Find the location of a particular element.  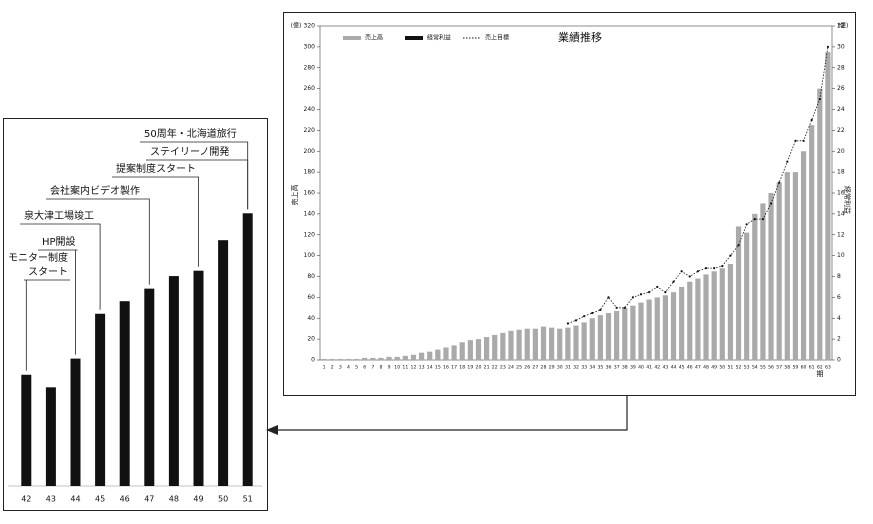

y2-tick-label: 12 is located at coordinates (841, 234).